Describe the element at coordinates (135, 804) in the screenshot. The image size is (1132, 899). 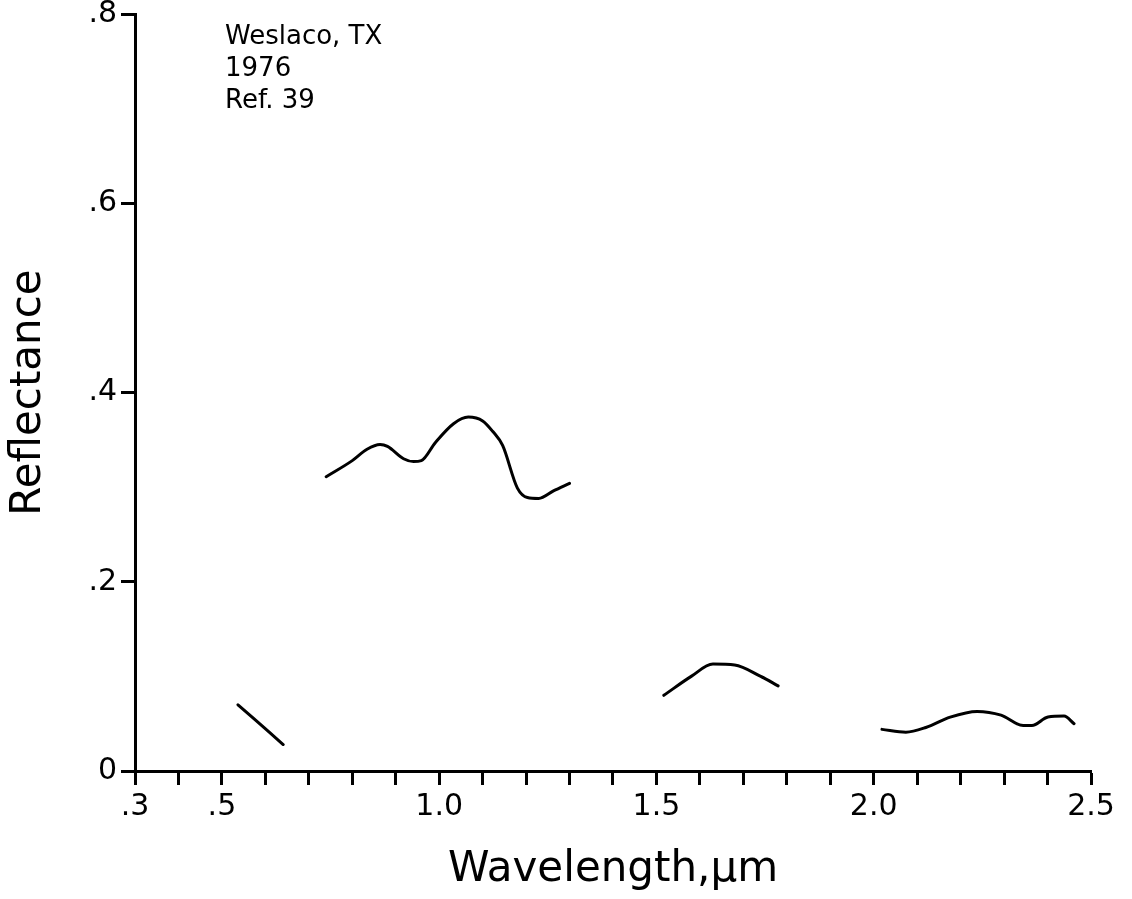
I see `x-tick-label: .3` at that location.